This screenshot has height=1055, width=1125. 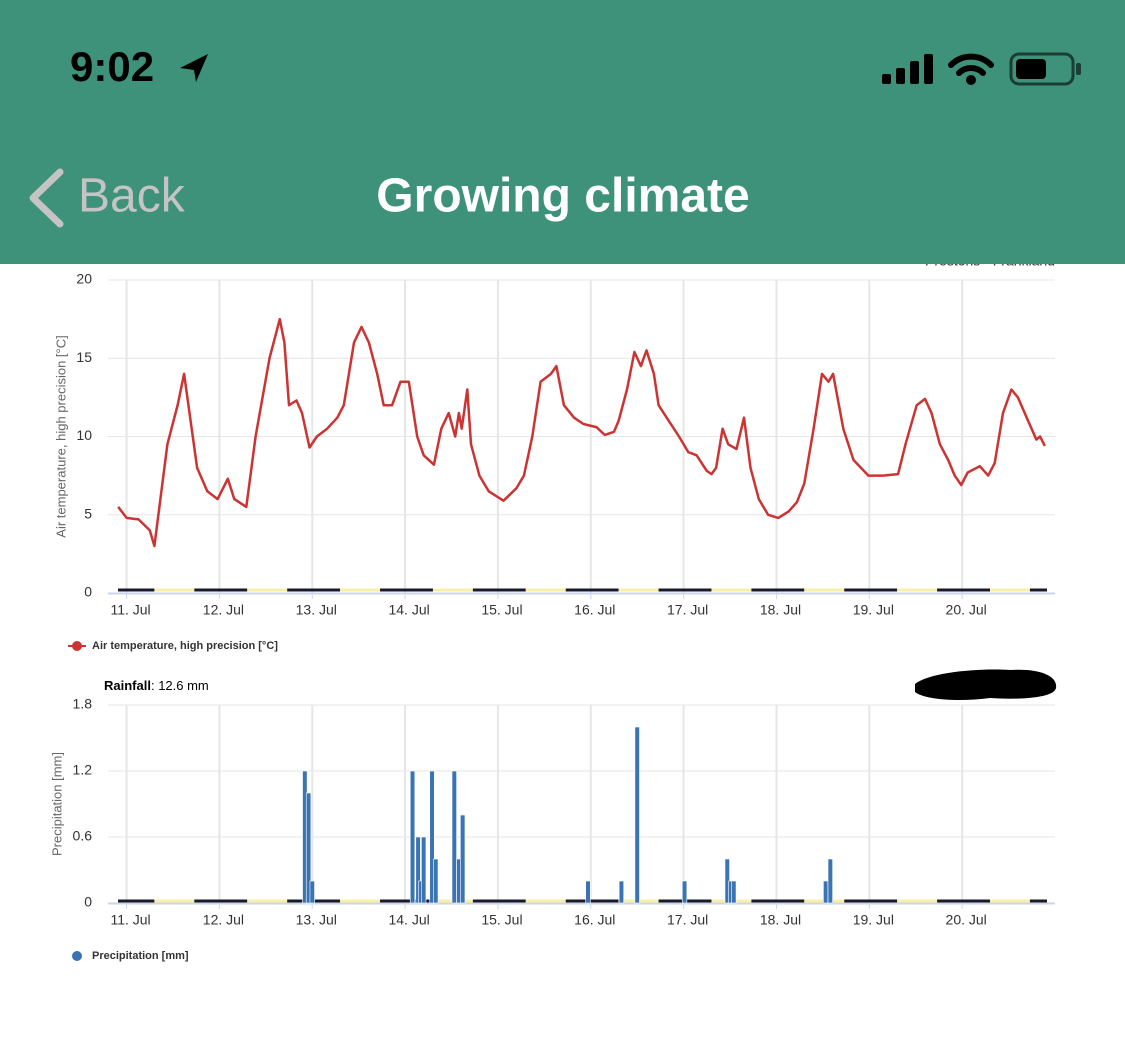 I want to click on location-icon, so click(x=194, y=68).